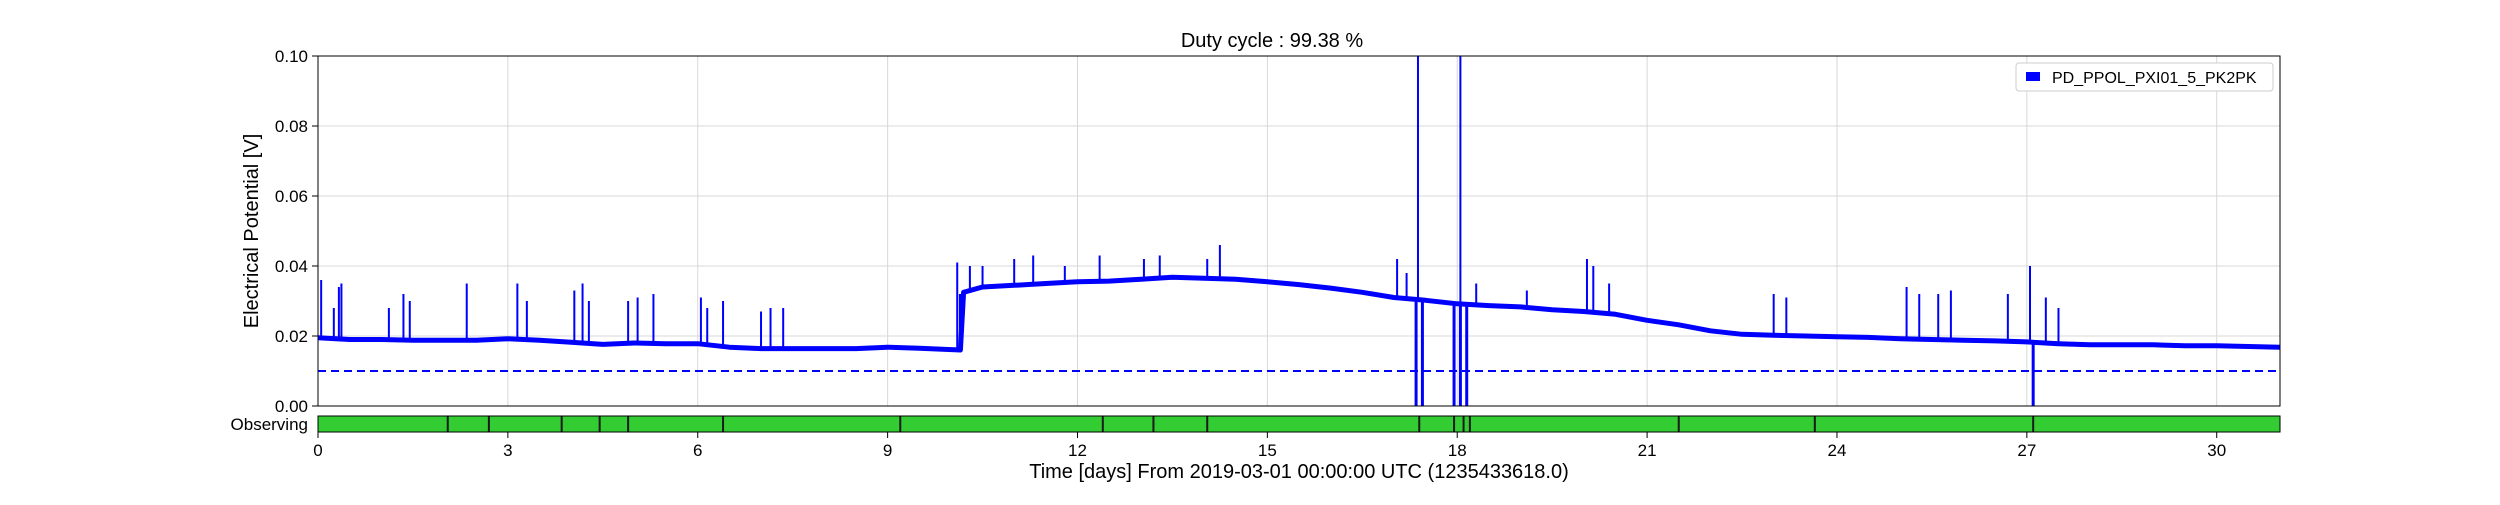  Describe the element at coordinates (1267, 450) in the screenshot. I see `x-tick-label: 15` at that location.